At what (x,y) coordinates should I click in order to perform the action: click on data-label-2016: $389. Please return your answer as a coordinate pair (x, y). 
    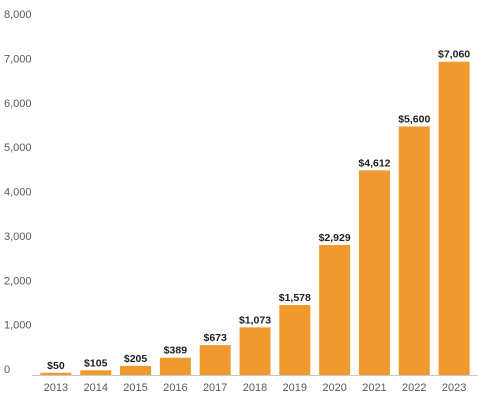
    Looking at the image, I should click on (176, 351).